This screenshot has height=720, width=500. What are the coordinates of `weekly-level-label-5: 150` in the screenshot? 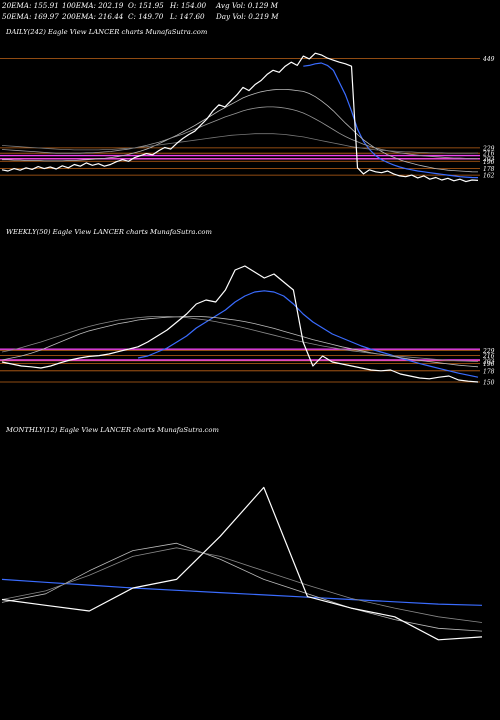 It's located at (489, 383).